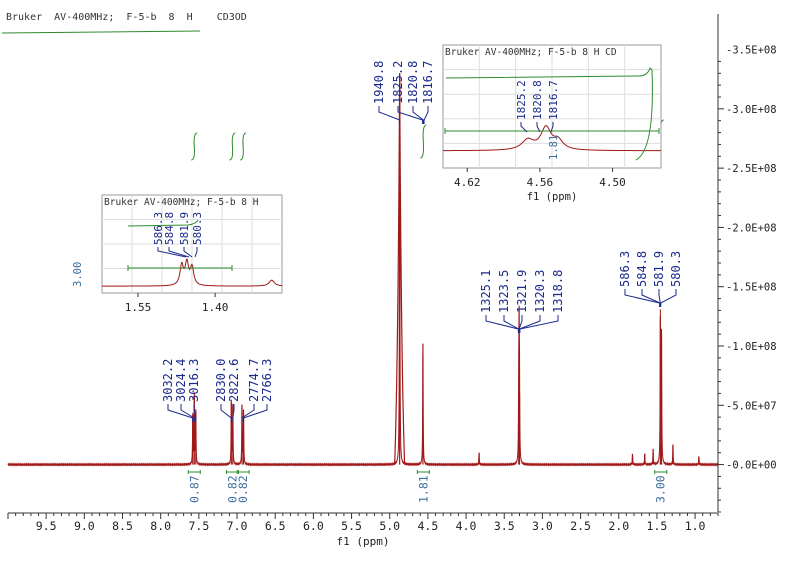  What do you see at coordinates (400, 269) in the screenshot?
I see `solvent-peak` at bounding box center [400, 269].